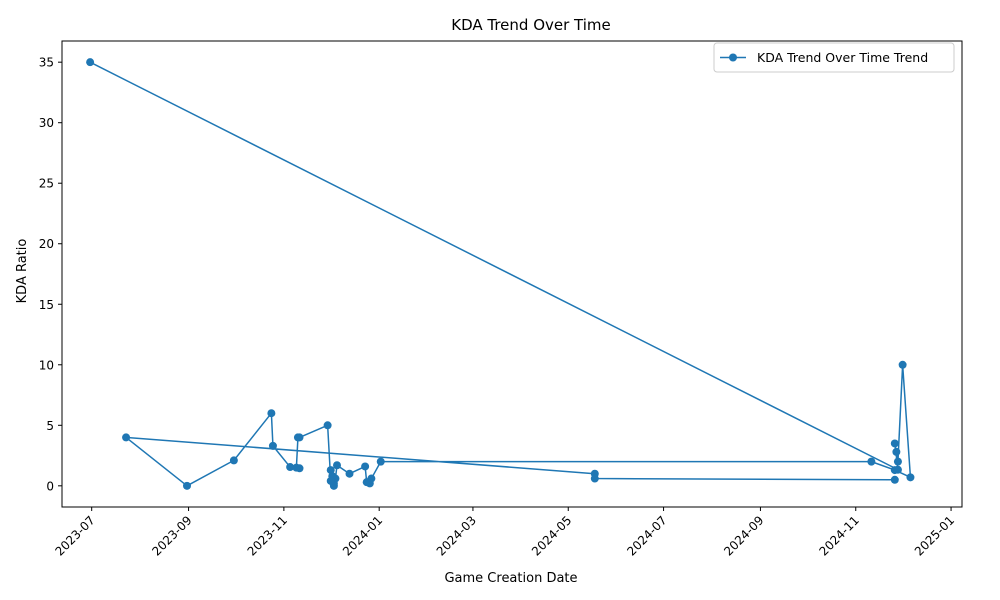  I want to click on x-axis-label: Game Creation Date, so click(510, 578).